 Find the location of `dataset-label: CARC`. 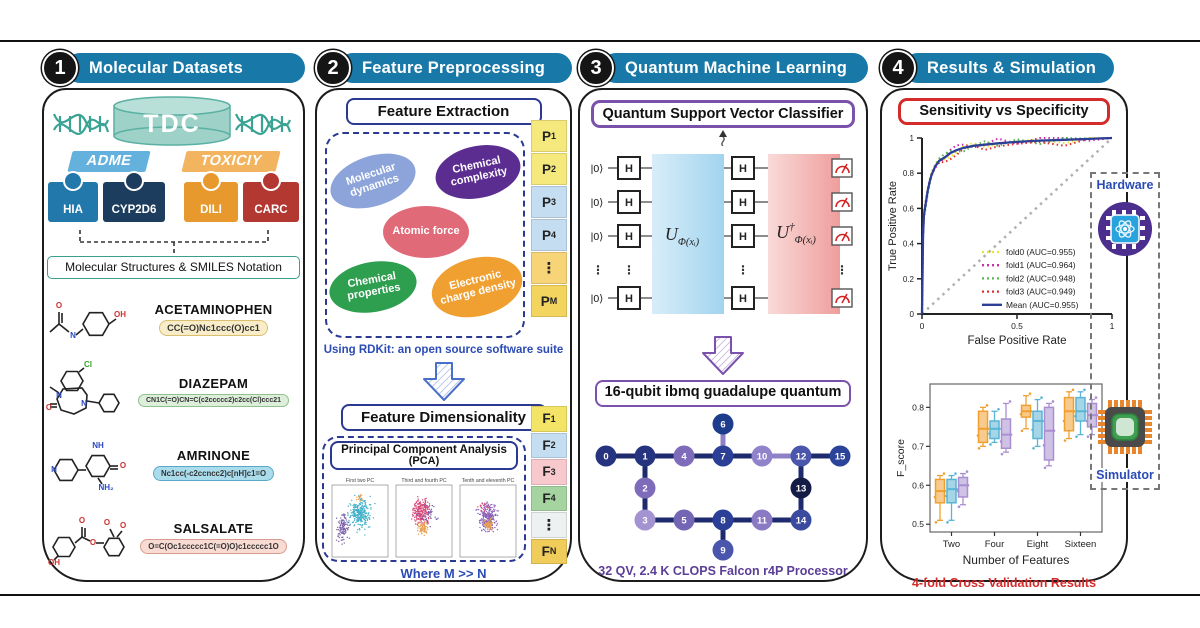

dataset-label: CARC is located at coordinates (271, 210).